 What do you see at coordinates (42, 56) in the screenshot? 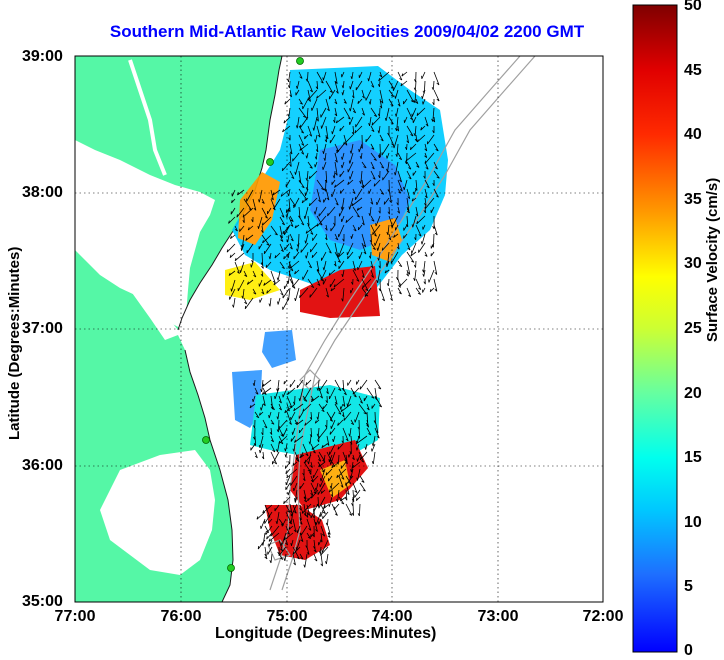
I see `y-tick-label: 39:00` at bounding box center [42, 56].